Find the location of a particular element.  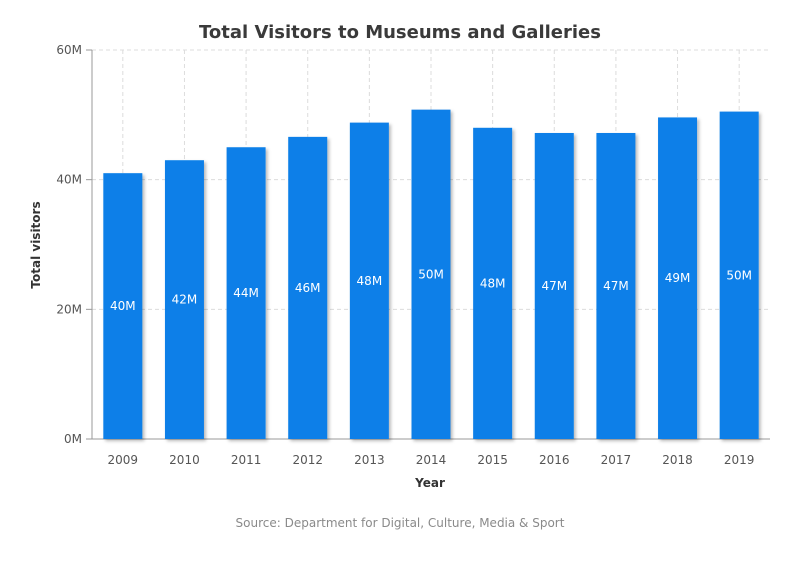

bar-2014 is located at coordinates (431, 274).